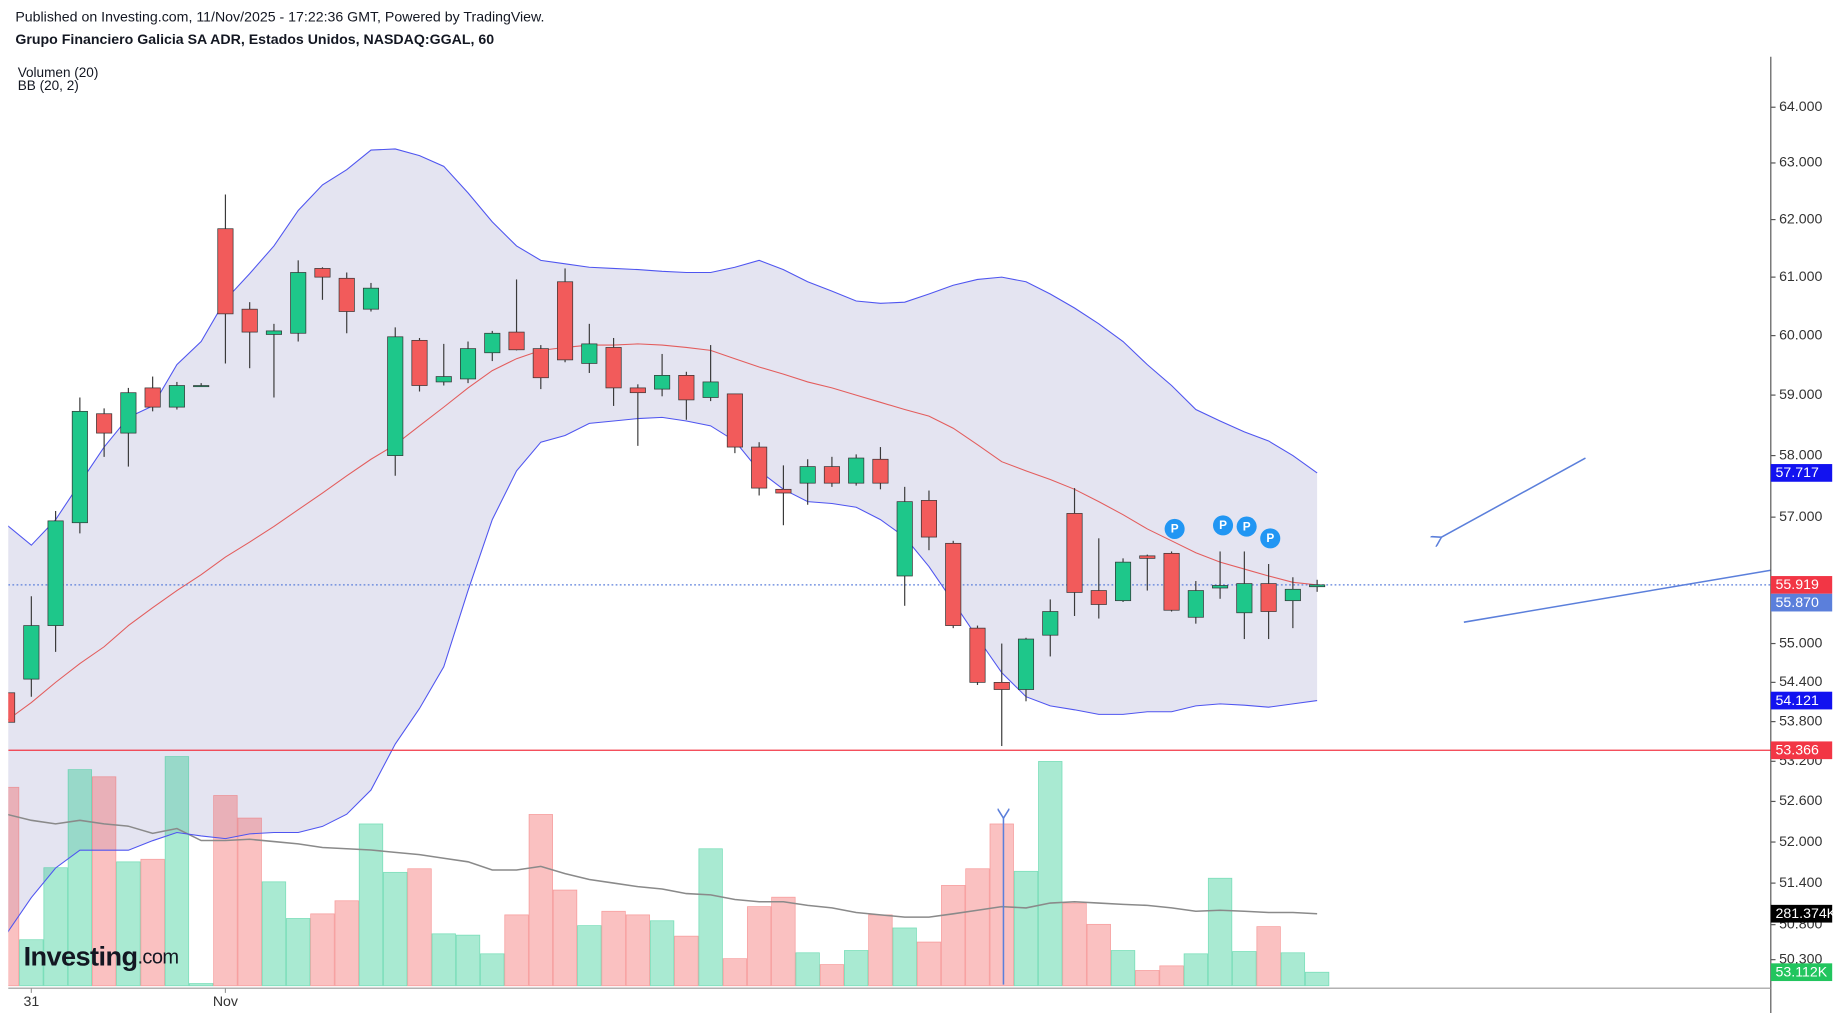 Image resolution: width=1844 pixels, height=1013 pixels. I want to click on logo-text: Investing, so click(81, 956).